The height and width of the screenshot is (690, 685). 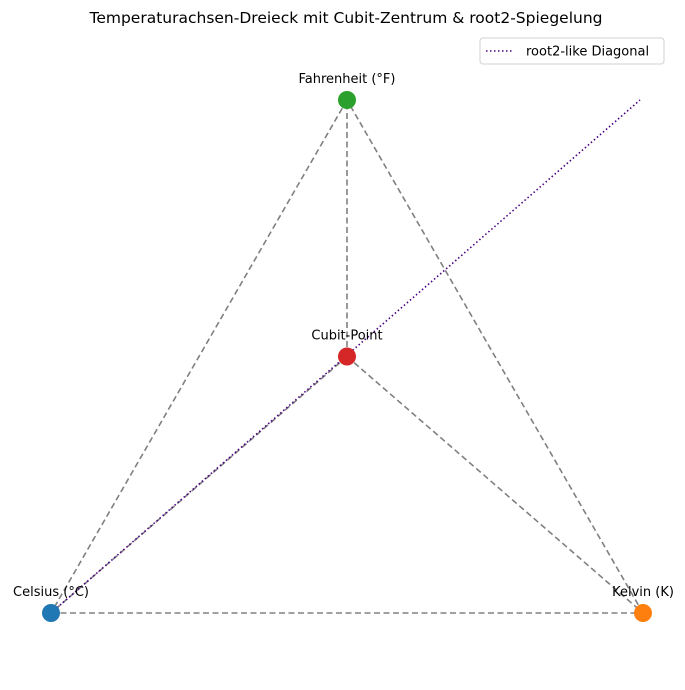 I want to click on legend-box, so click(x=572, y=51).